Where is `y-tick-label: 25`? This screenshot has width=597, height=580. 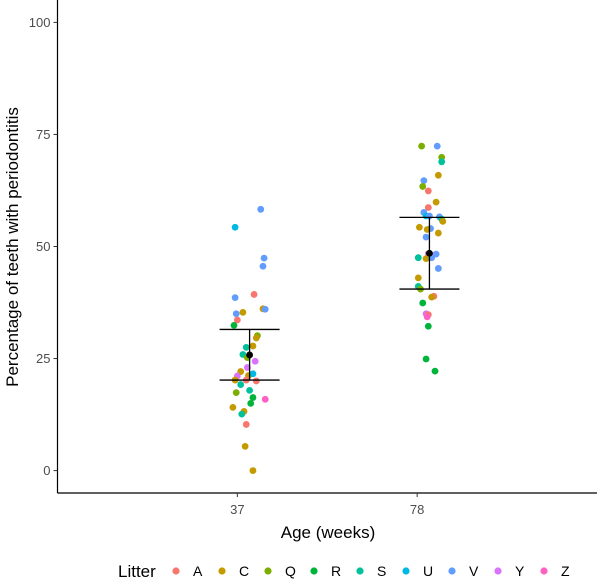 y-tick-label: 25 is located at coordinates (43, 358).